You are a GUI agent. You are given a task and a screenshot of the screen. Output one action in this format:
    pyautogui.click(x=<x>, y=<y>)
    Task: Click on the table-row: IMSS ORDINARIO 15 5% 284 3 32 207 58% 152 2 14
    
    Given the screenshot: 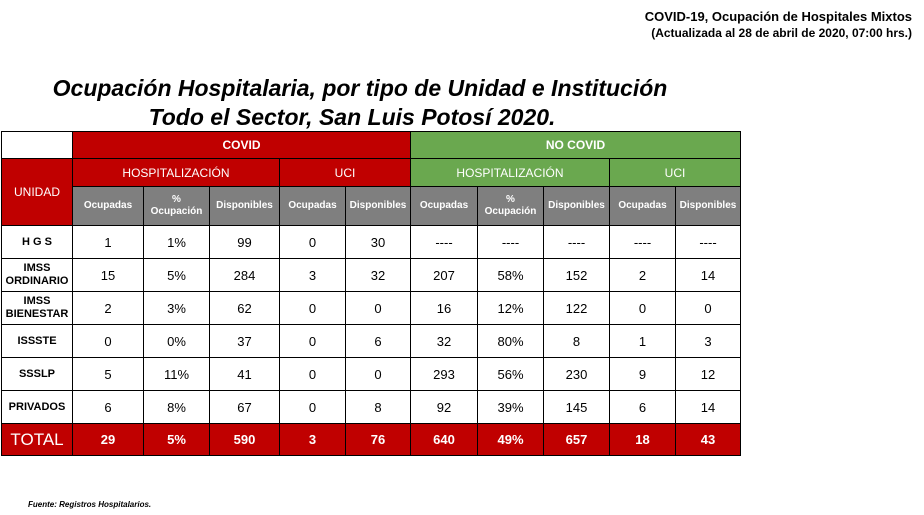 What is the action you would take?
    pyautogui.click(x=371, y=275)
    